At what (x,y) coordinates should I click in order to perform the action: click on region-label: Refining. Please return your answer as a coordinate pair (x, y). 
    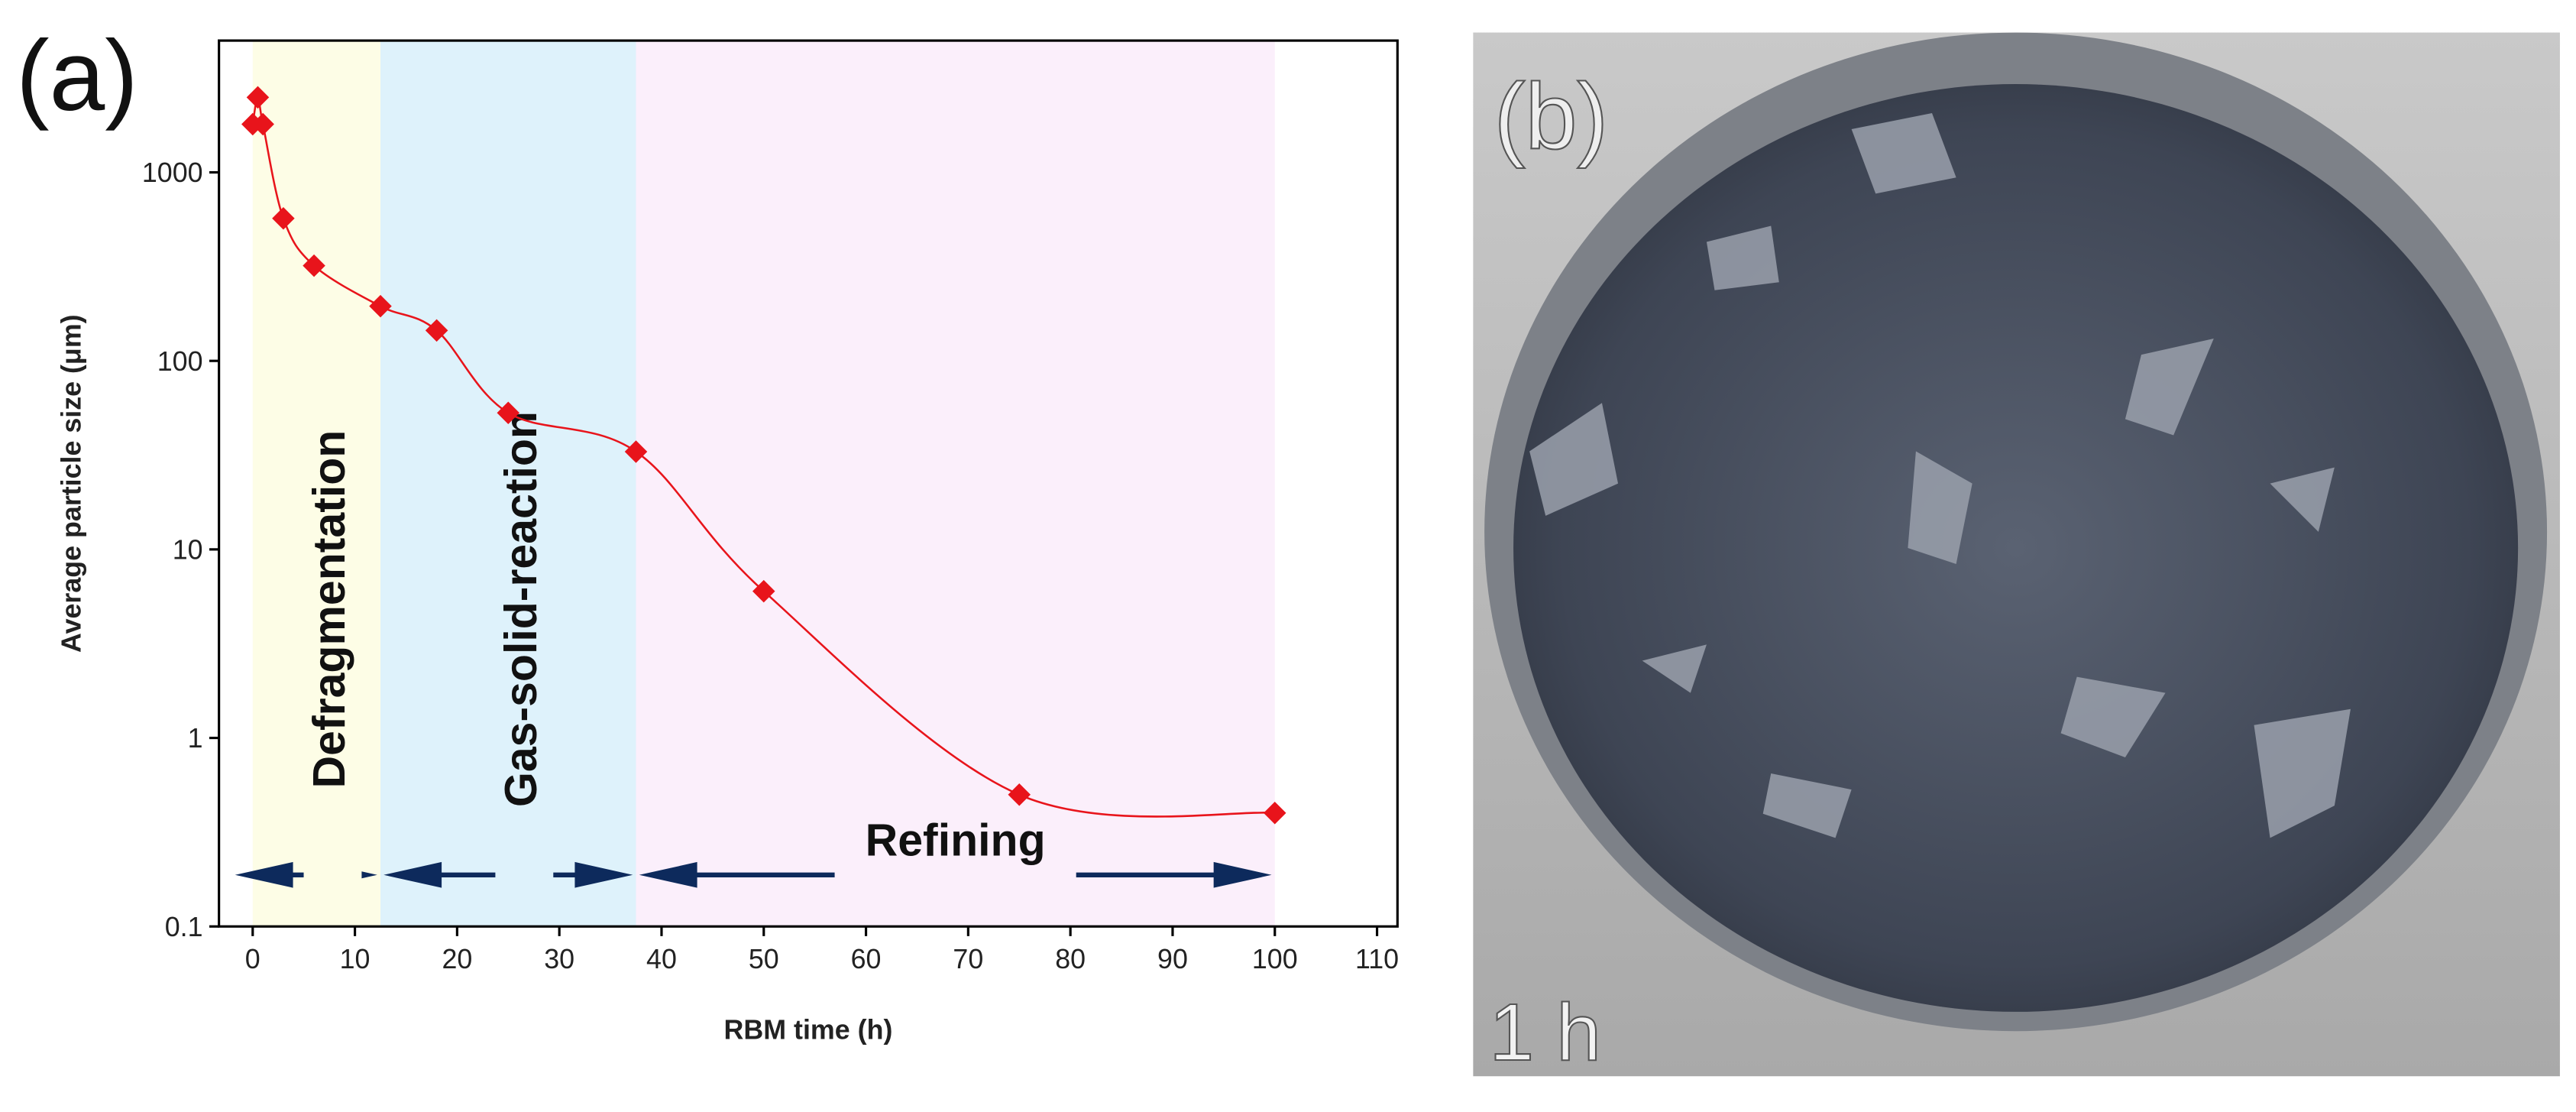
    Looking at the image, I should click on (956, 840).